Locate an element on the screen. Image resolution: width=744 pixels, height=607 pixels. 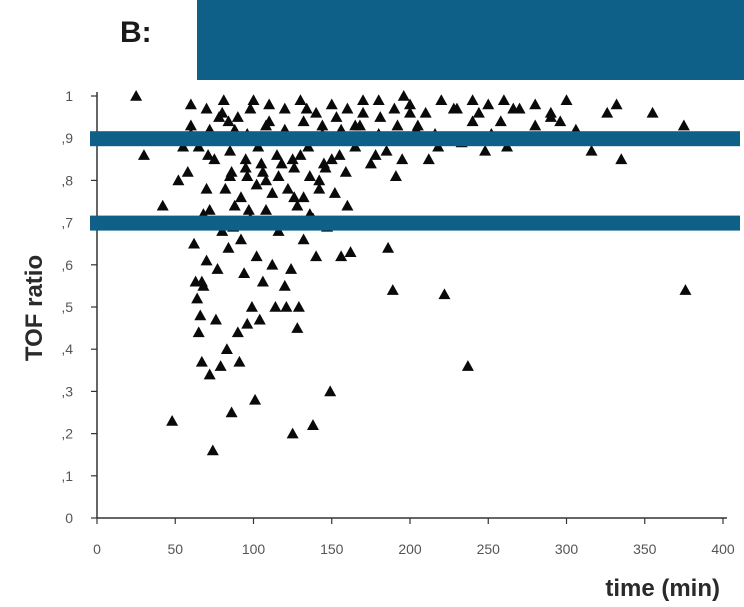
y-tick-label: ,8 is located at coordinates (67, 180).